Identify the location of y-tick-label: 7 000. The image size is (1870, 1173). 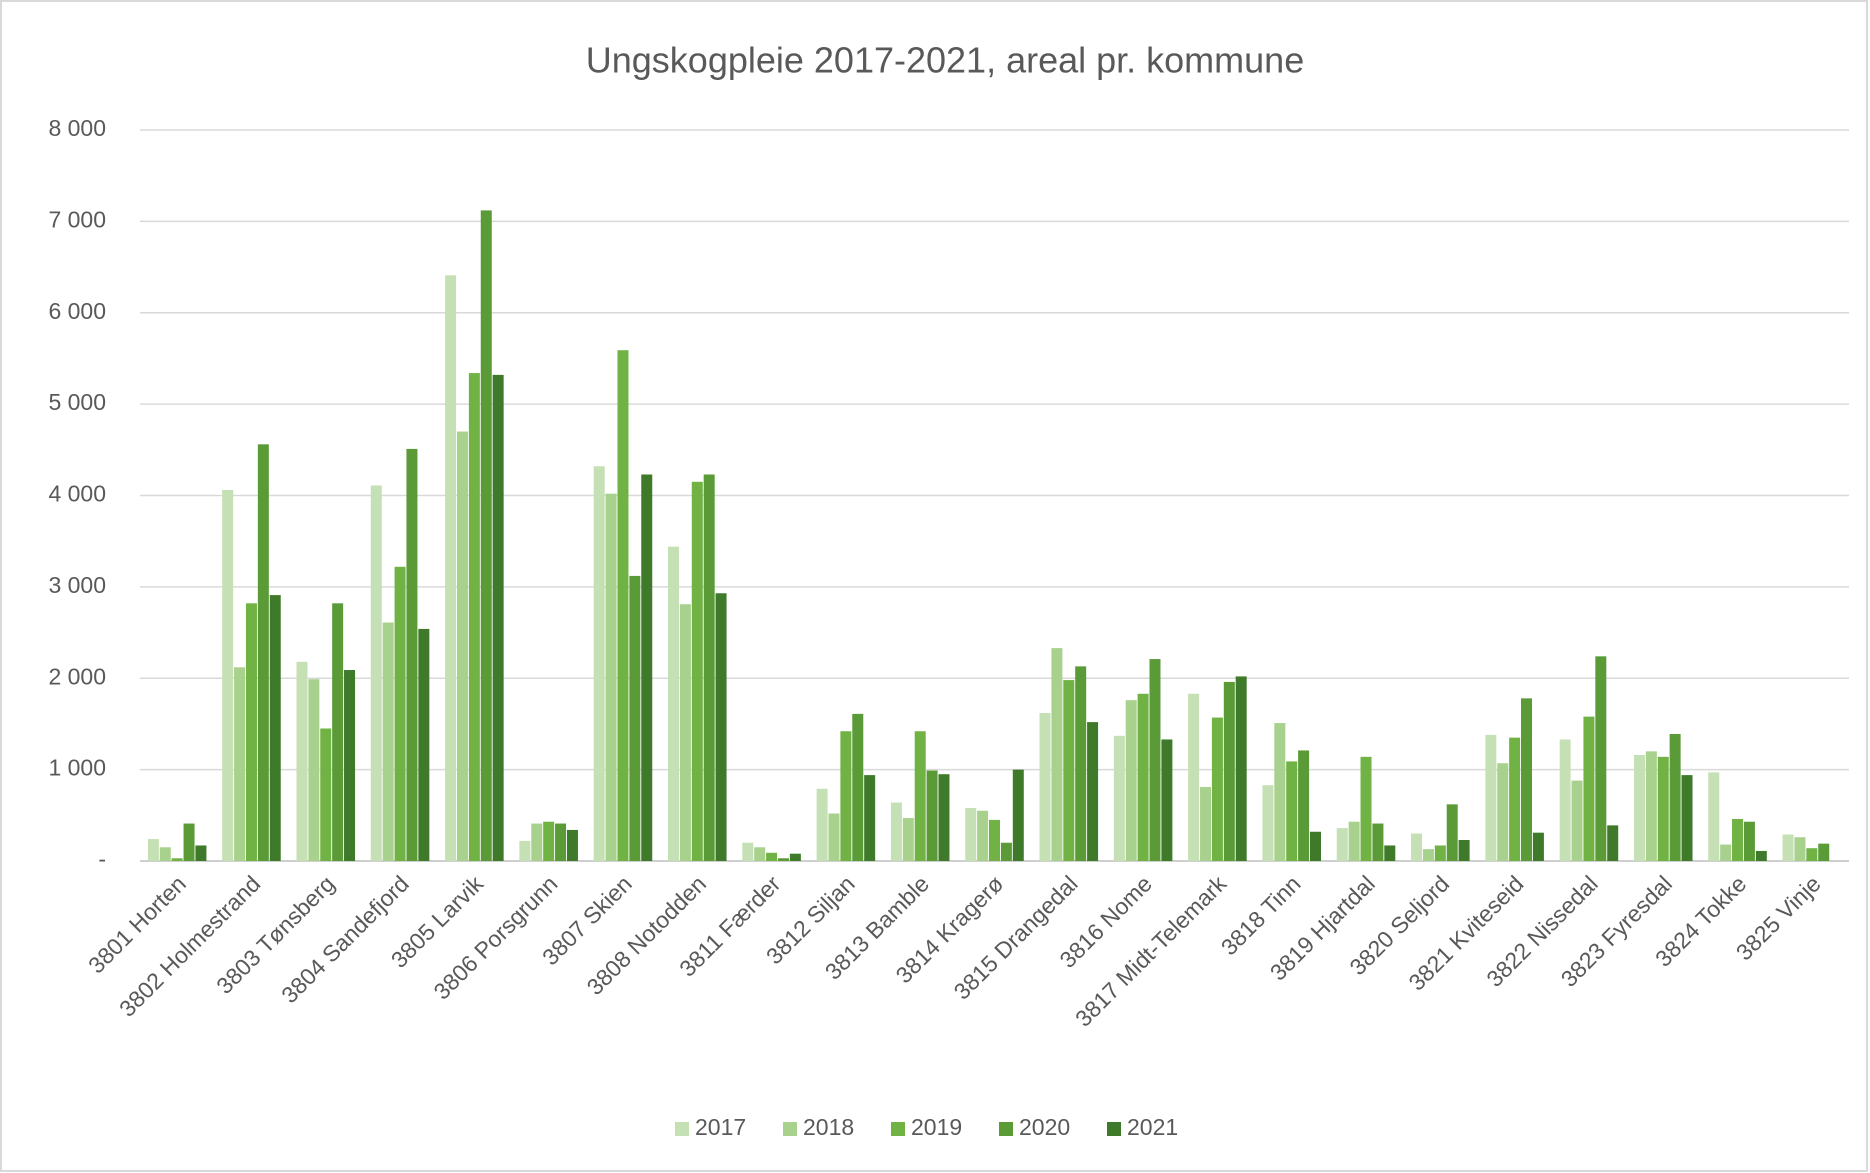
(77, 219).